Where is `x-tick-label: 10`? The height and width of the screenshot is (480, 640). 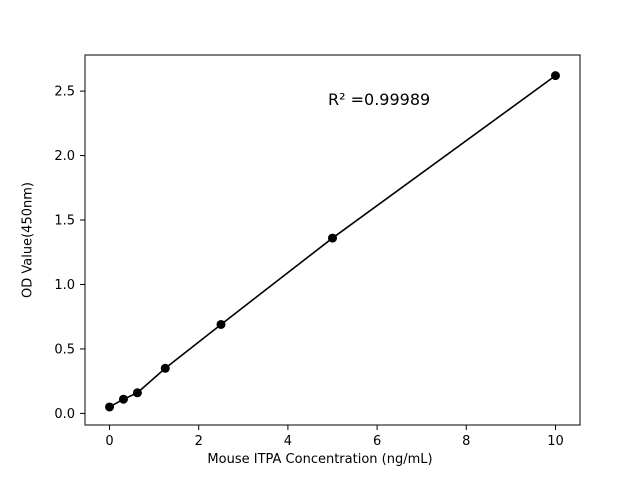
x-tick-label: 10 is located at coordinates (555, 441).